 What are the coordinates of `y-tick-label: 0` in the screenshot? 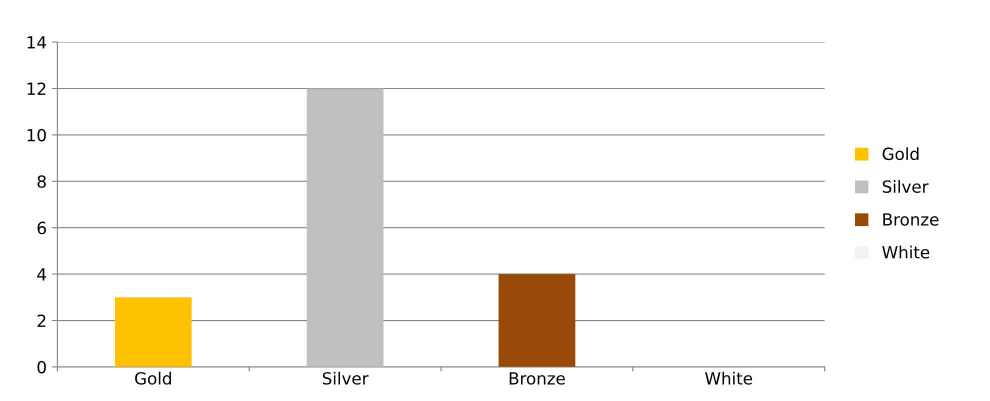 It's located at (42, 367).